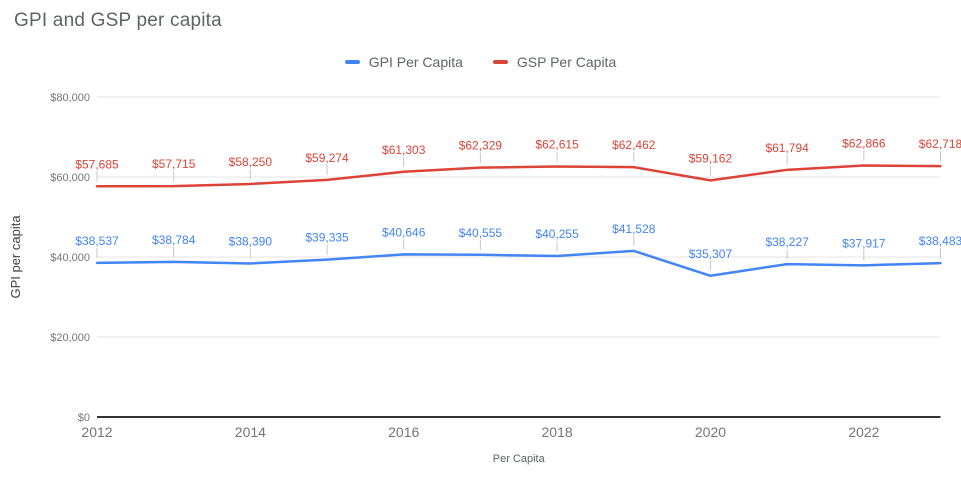 The width and height of the screenshot is (961, 483). I want to click on gpi-per-capita-data-label: $38,390, so click(251, 241).